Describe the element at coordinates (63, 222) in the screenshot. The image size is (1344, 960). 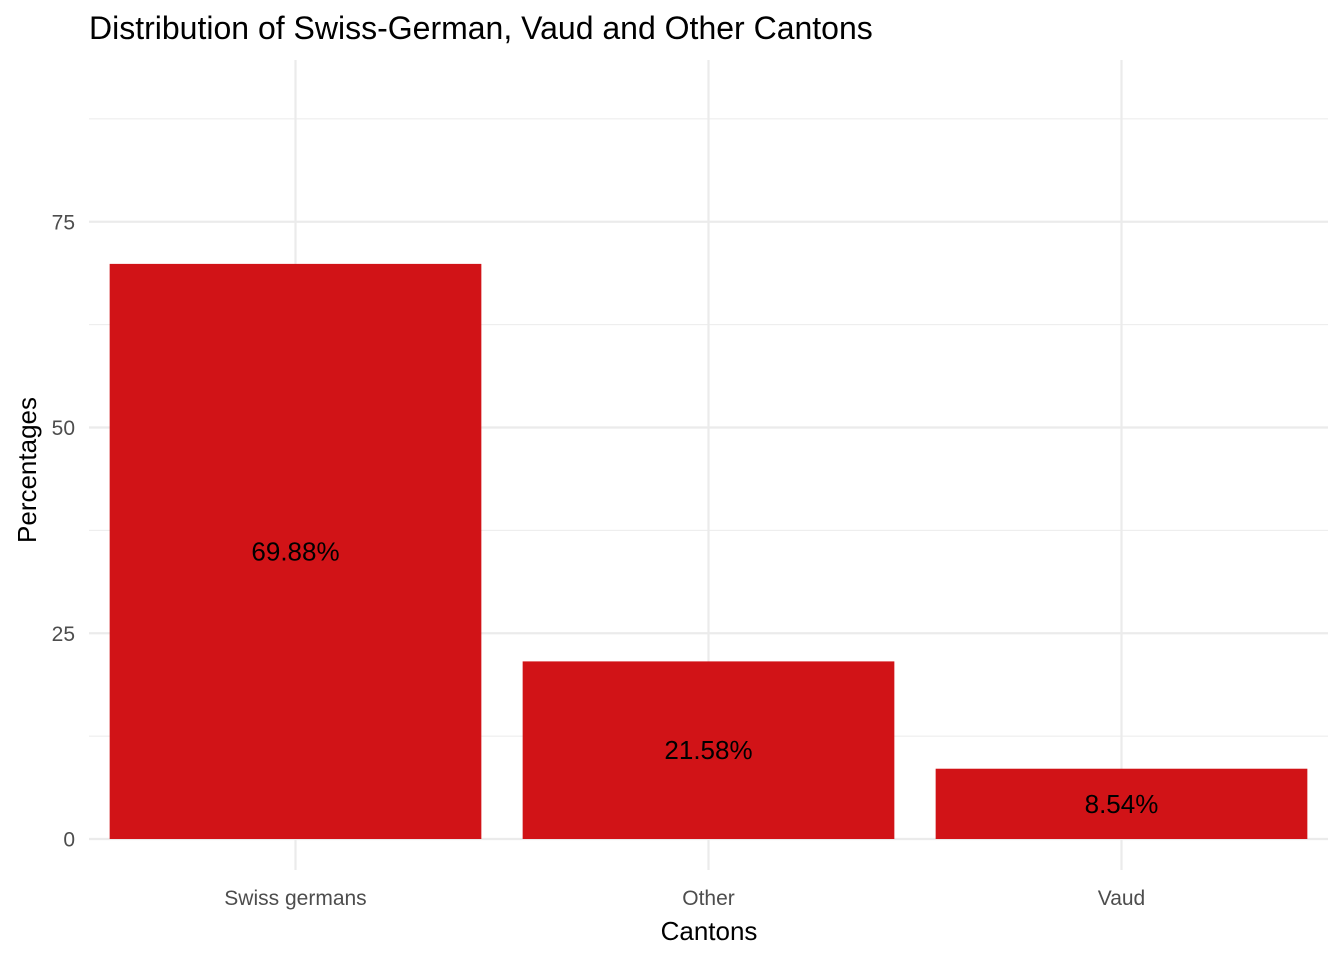
I see `y-tick-label: 75` at that location.